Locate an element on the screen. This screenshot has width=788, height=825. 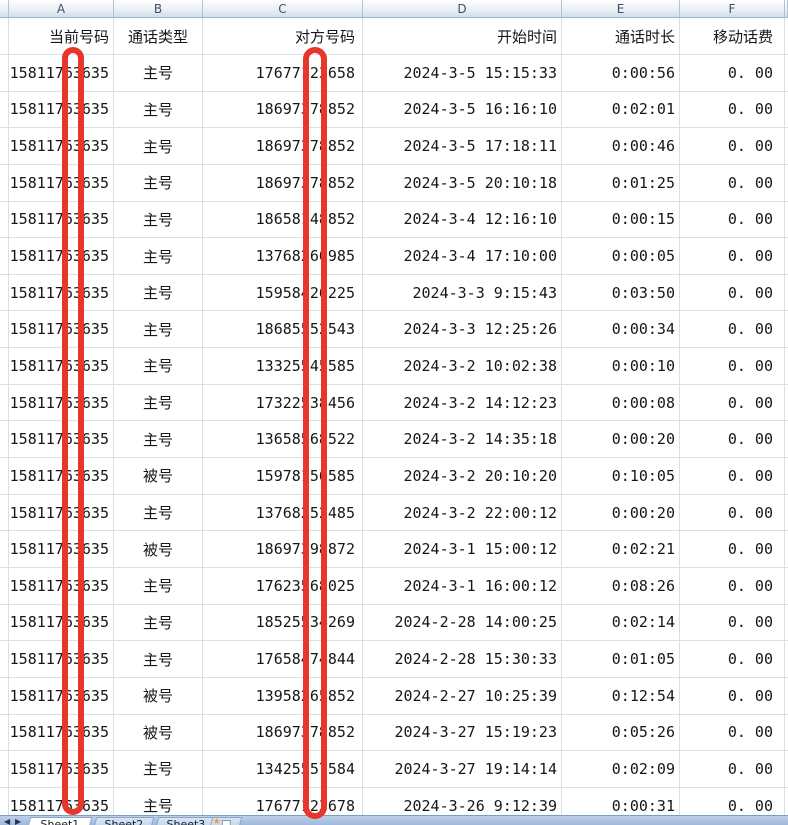
cell-F10: 0. 00 is located at coordinates (732, 366).